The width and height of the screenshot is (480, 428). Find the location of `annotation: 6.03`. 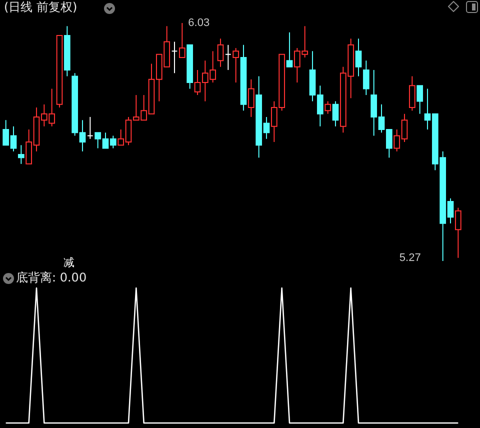

annotation: 6.03 is located at coordinates (199, 23).